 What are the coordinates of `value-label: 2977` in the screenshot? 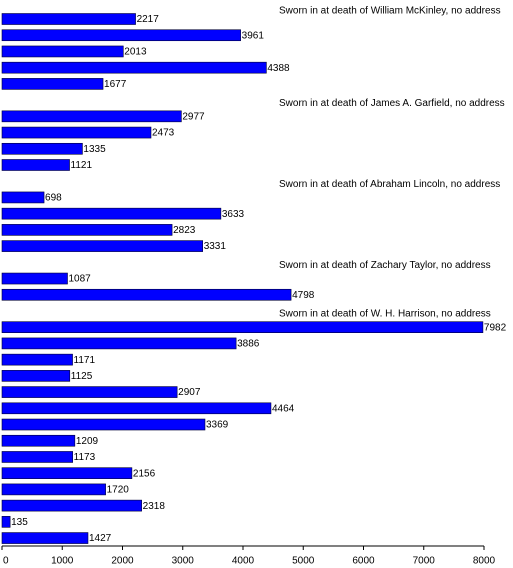 It's located at (193, 116).